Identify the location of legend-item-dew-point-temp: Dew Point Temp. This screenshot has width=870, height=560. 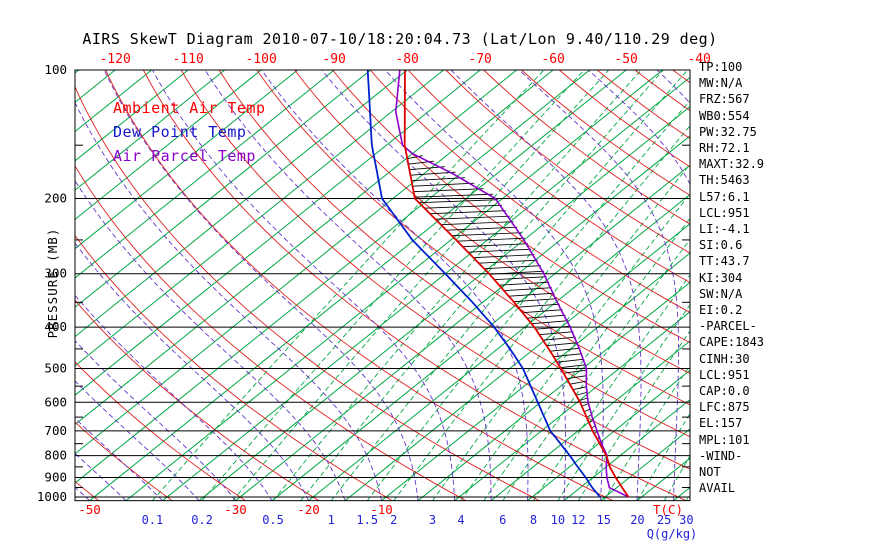
(180, 132).